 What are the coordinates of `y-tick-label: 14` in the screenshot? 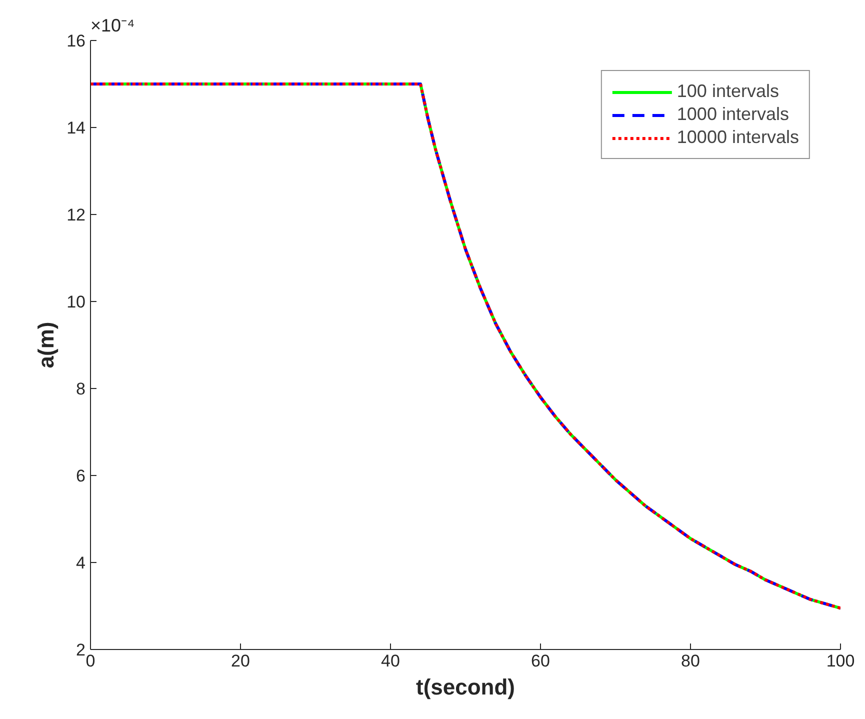 It's located at (76, 128).